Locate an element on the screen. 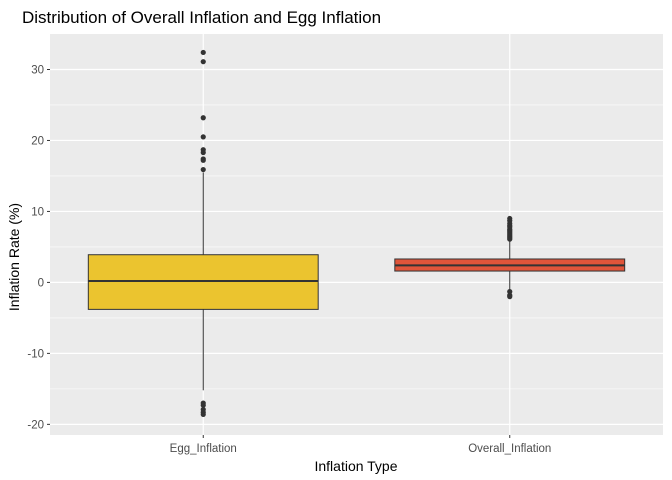  x-axis: Egg_Inflation Overall_Inflation is located at coordinates (360, 445).